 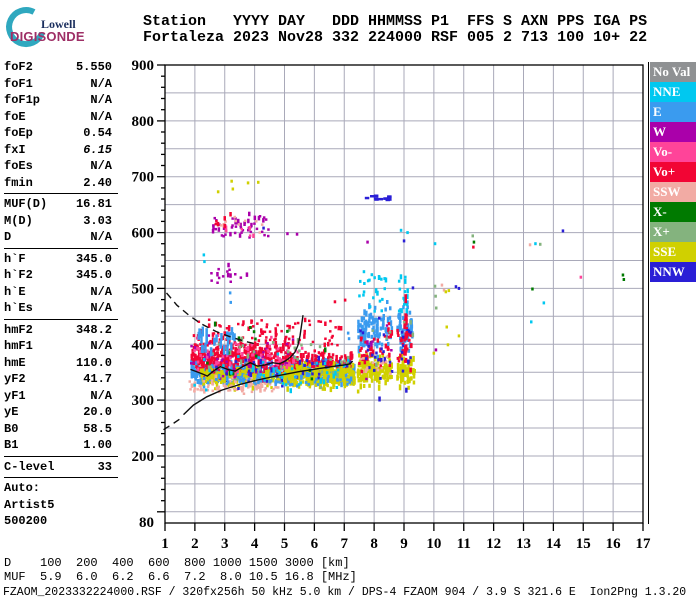 I want to click on param-label: h`E, so click(x=15, y=291).